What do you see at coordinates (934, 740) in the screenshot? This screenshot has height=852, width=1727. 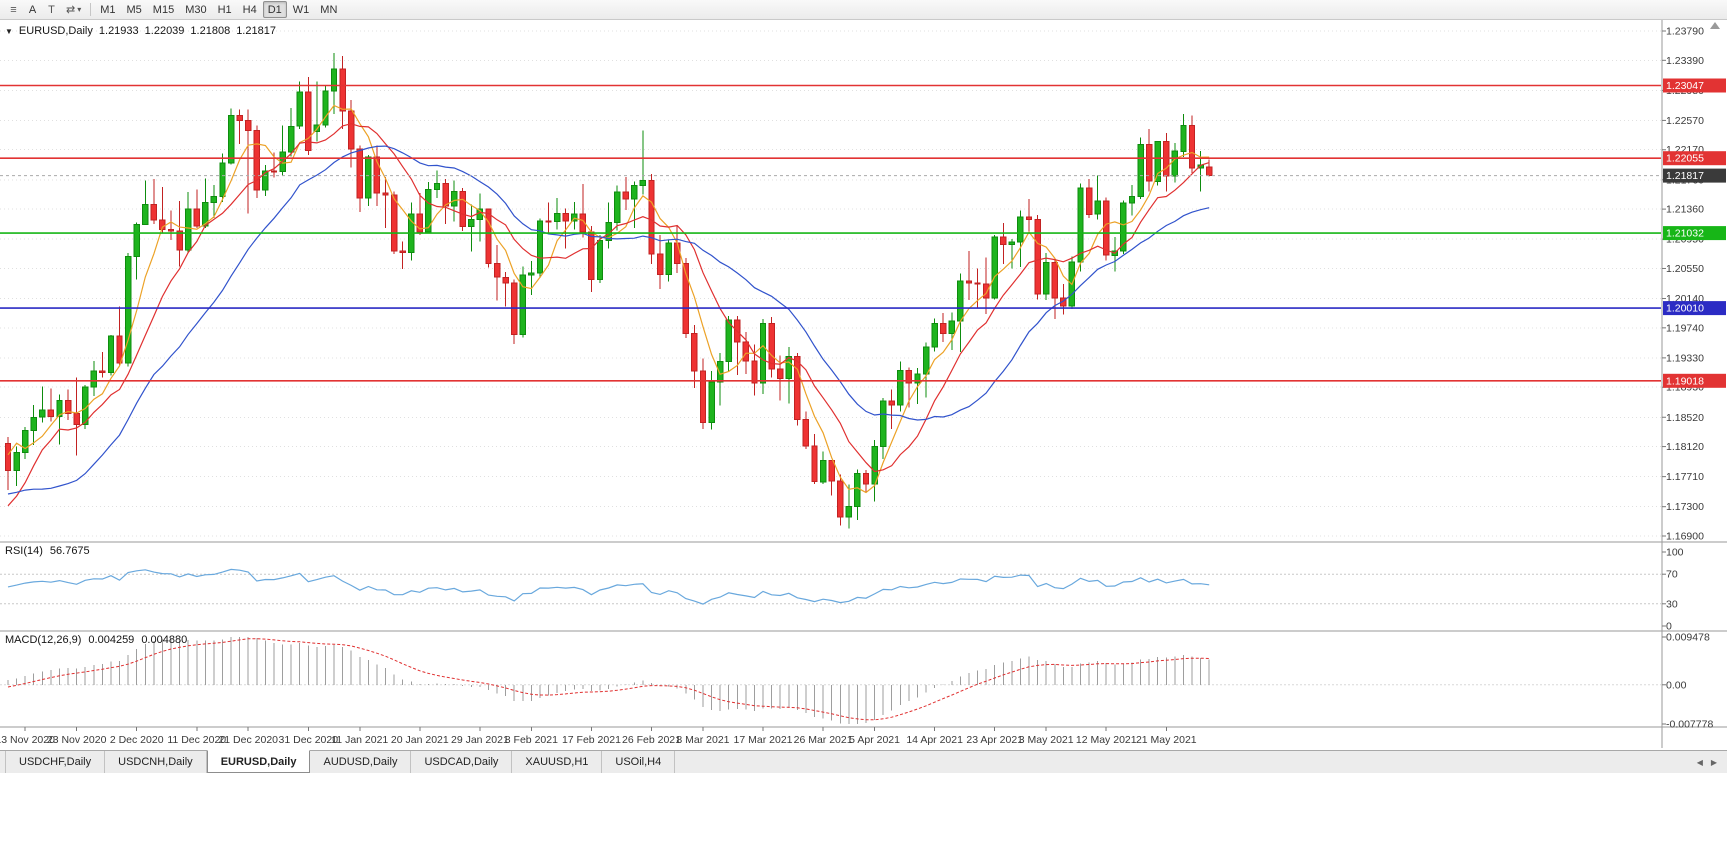 I see `svg-text: 14 Apr 2021` at bounding box center [934, 740].